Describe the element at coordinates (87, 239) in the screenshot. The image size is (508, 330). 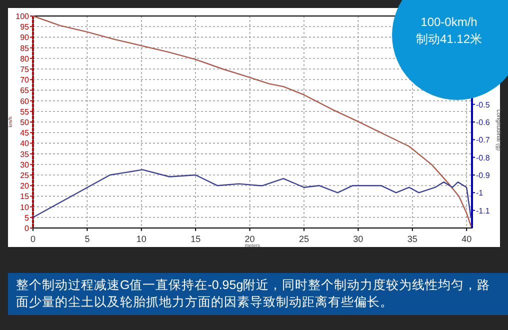
I see `x-tick-label: 5` at that location.